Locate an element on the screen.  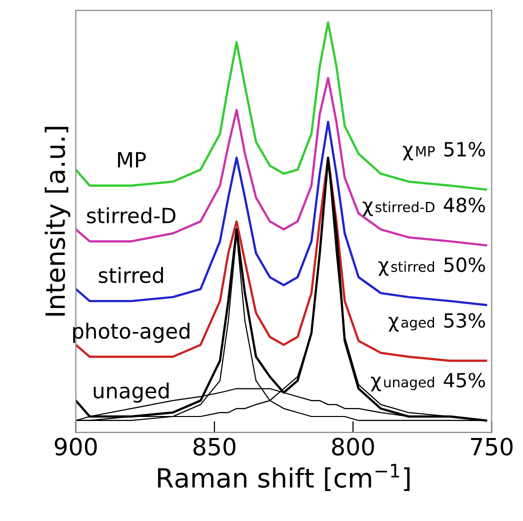
x-tick-label: 900 is located at coordinates (75, 447).